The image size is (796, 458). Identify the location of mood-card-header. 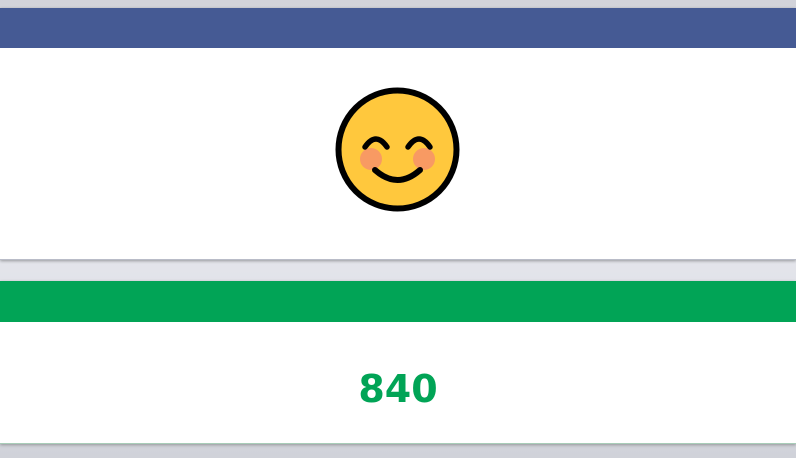
(398, 28).